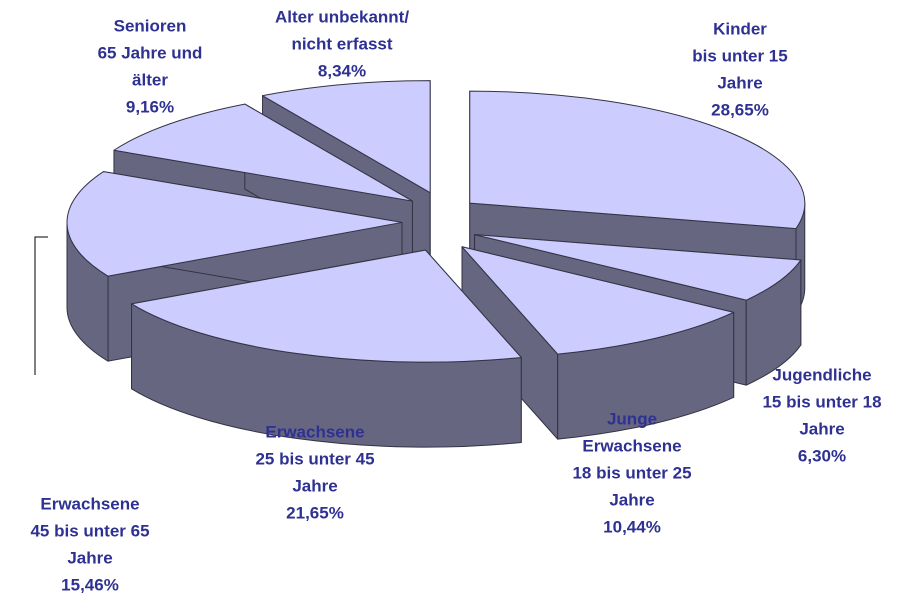 The width and height of the screenshot is (919, 609). What do you see at coordinates (314, 458) in the screenshot?
I see `slice-label: 25 bis unter 45` at bounding box center [314, 458].